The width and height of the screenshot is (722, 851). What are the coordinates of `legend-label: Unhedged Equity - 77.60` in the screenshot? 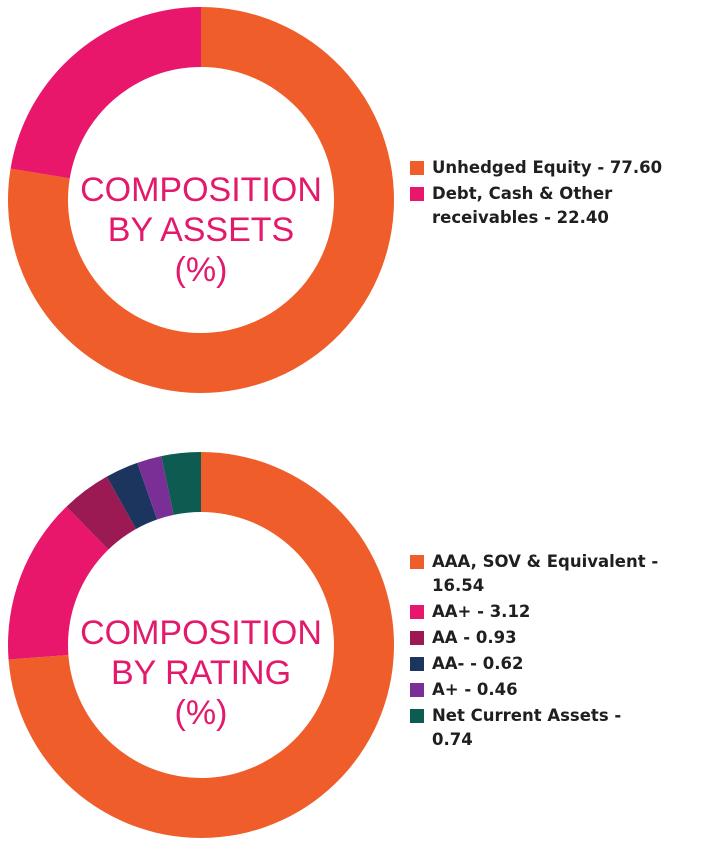 It's located at (547, 167).